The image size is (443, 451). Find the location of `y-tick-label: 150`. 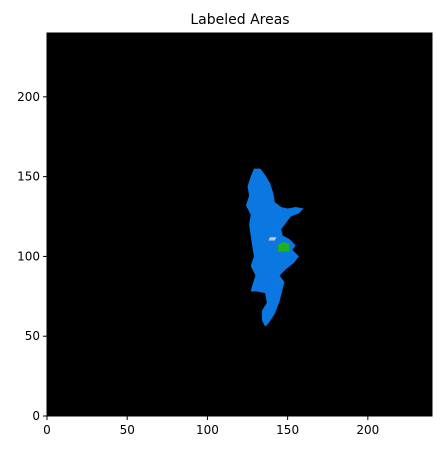

y-tick-label: 150 is located at coordinates (28, 177).